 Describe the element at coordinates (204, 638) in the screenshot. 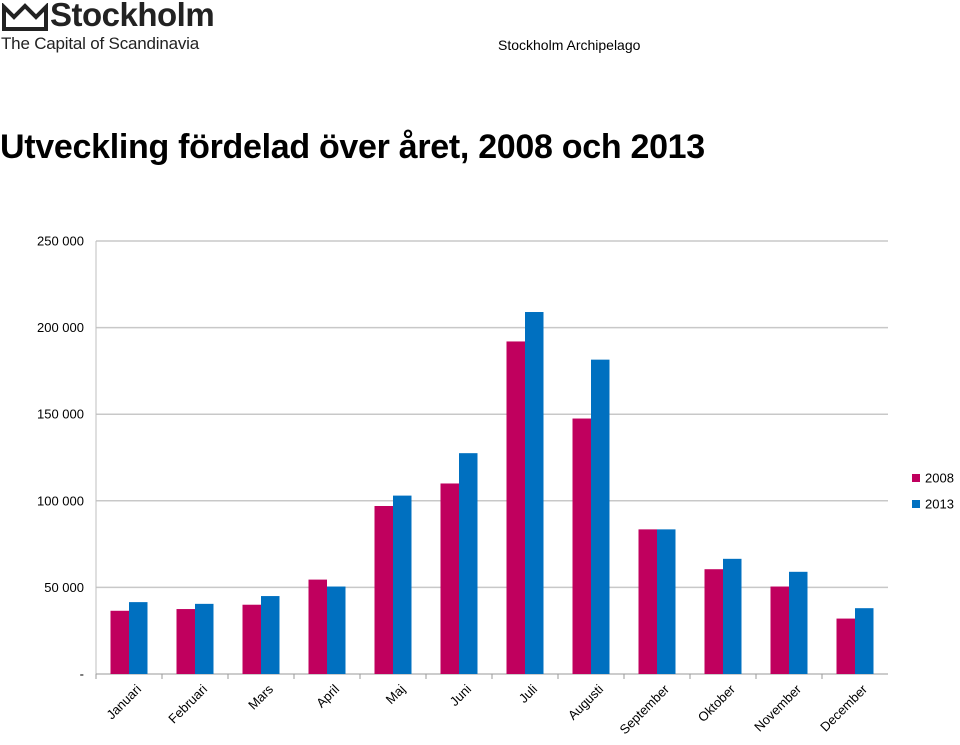

I see `bar-2013-februari` at that location.